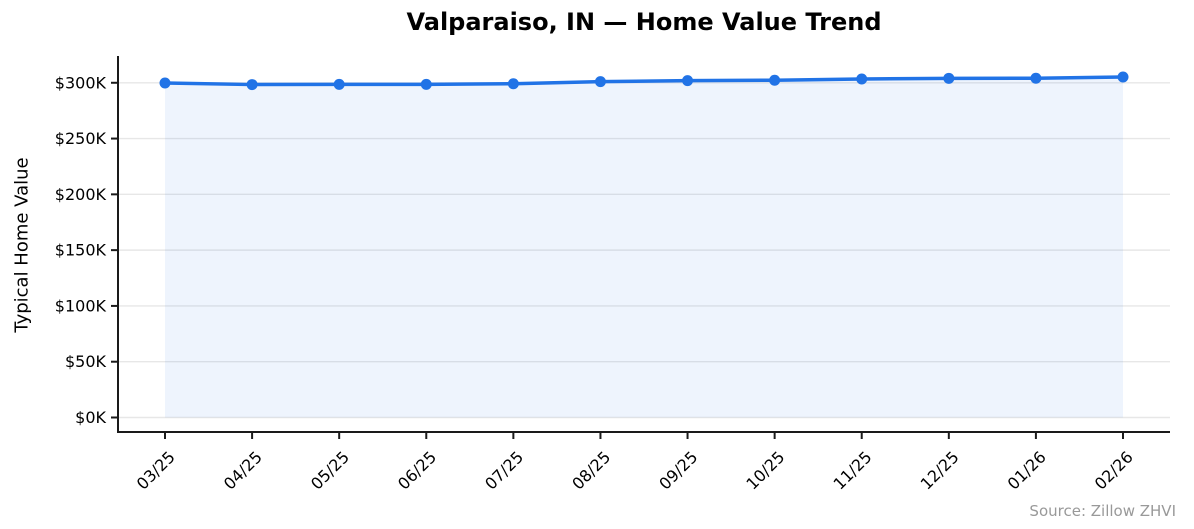 The width and height of the screenshot is (1194, 529). Describe the element at coordinates (81, 305) in the screenshot. I see `y-tick-label: $100K` at that location.